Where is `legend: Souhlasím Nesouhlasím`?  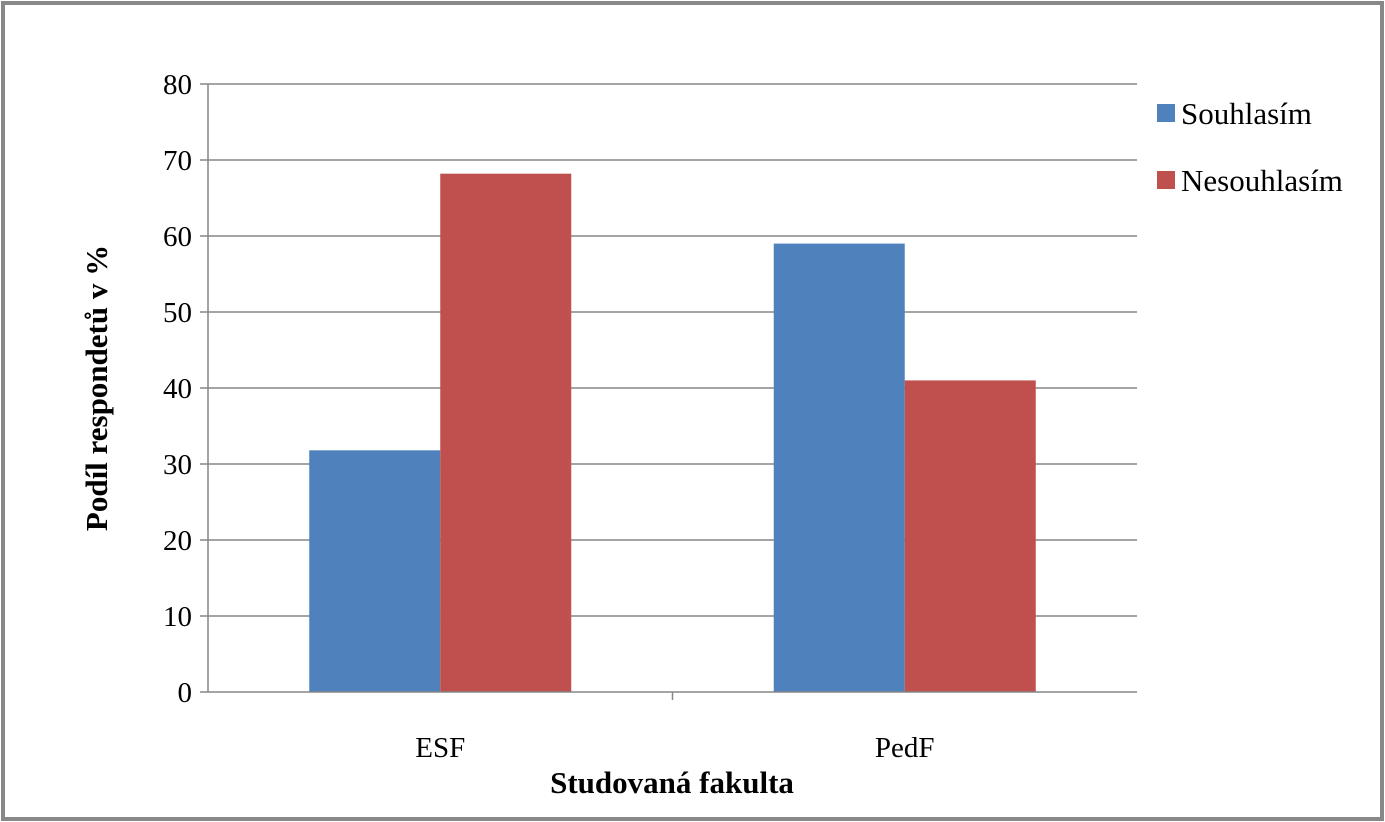 legend: Souhlasím Nesouhlasím is located at coordinates (1250, 147).